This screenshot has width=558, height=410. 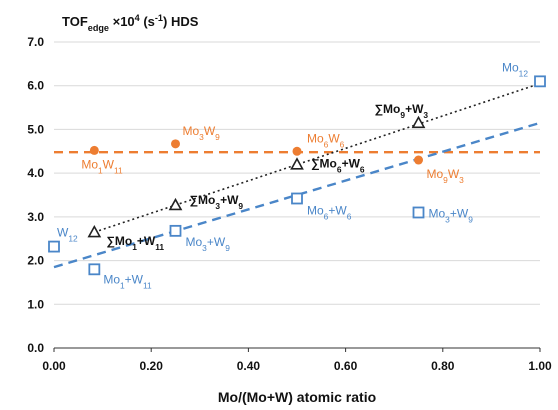 I want to click on y-tick-label: 0.0, so click(x=35, y=348).